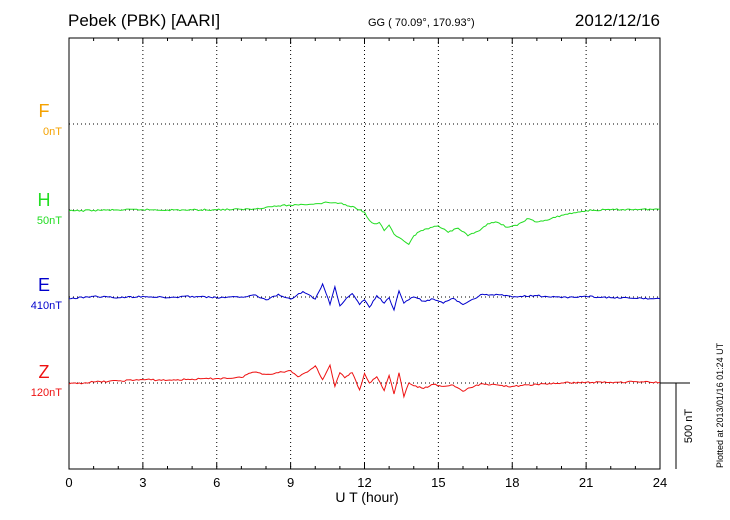 This screenshot has height=520, width=730. Describe the element at coordinates (512, 482) in the screenshot. I see `x-tick-label: 18` at that location.